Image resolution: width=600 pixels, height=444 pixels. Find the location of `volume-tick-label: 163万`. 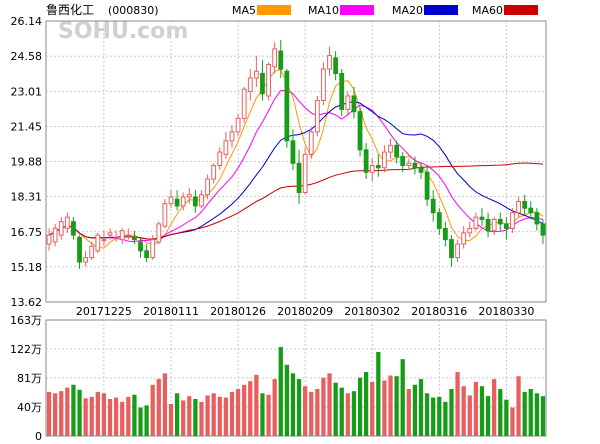

volume-tick-label: 163万 is located at coordinates (26, 320).